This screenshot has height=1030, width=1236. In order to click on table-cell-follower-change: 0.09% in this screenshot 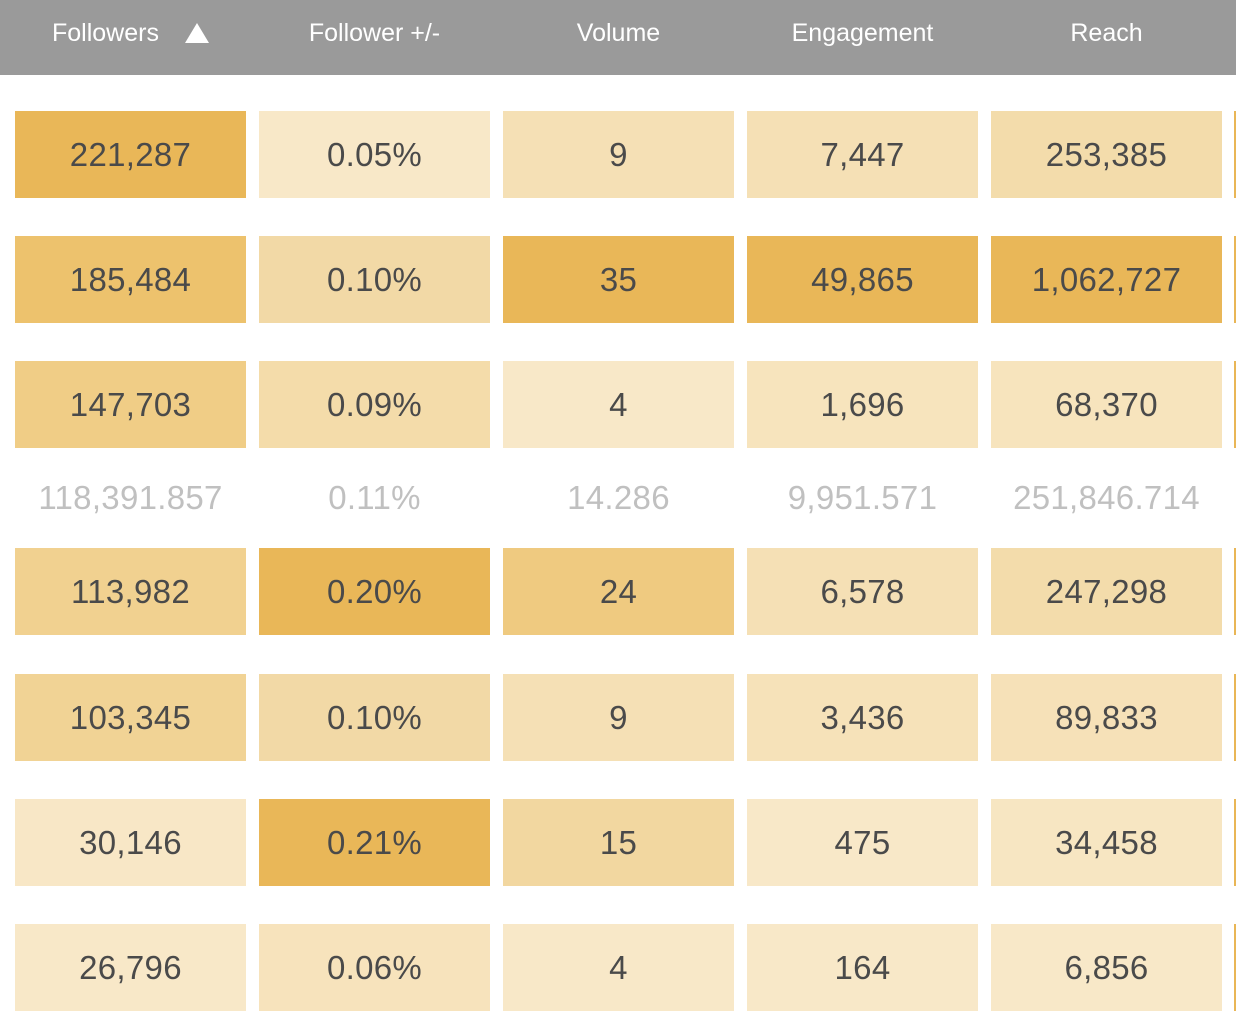, I will do `click(374, 404)`.